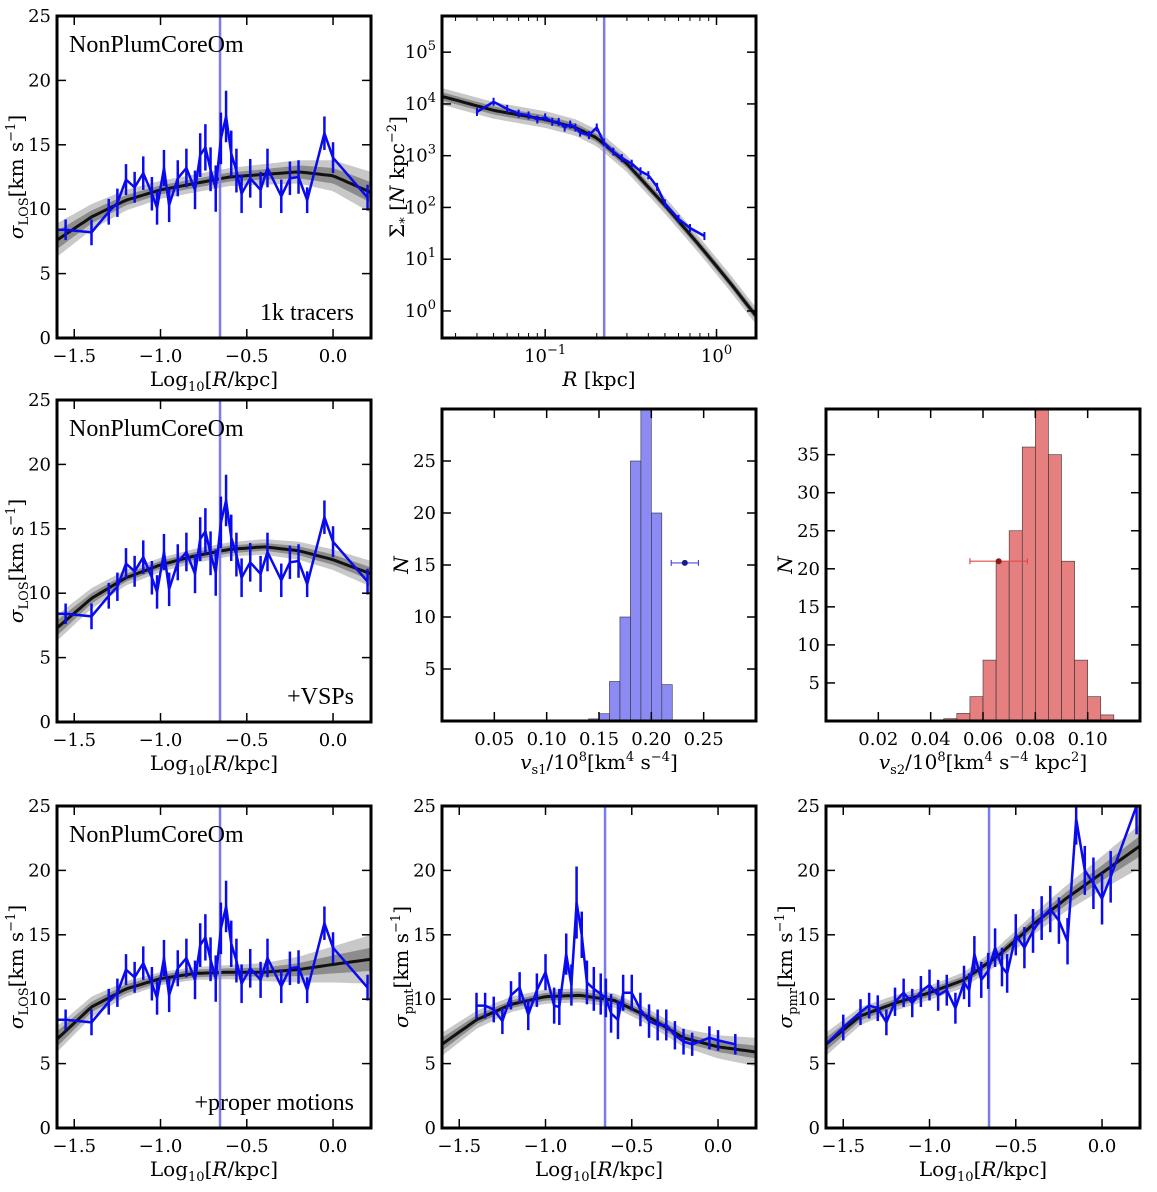 Image resolution: width=1157 pixels, height=1192 pixels. Describe the element at coordinates (494, 739) in the screenshot. I see `x-tick-label: 0.05` at that location.